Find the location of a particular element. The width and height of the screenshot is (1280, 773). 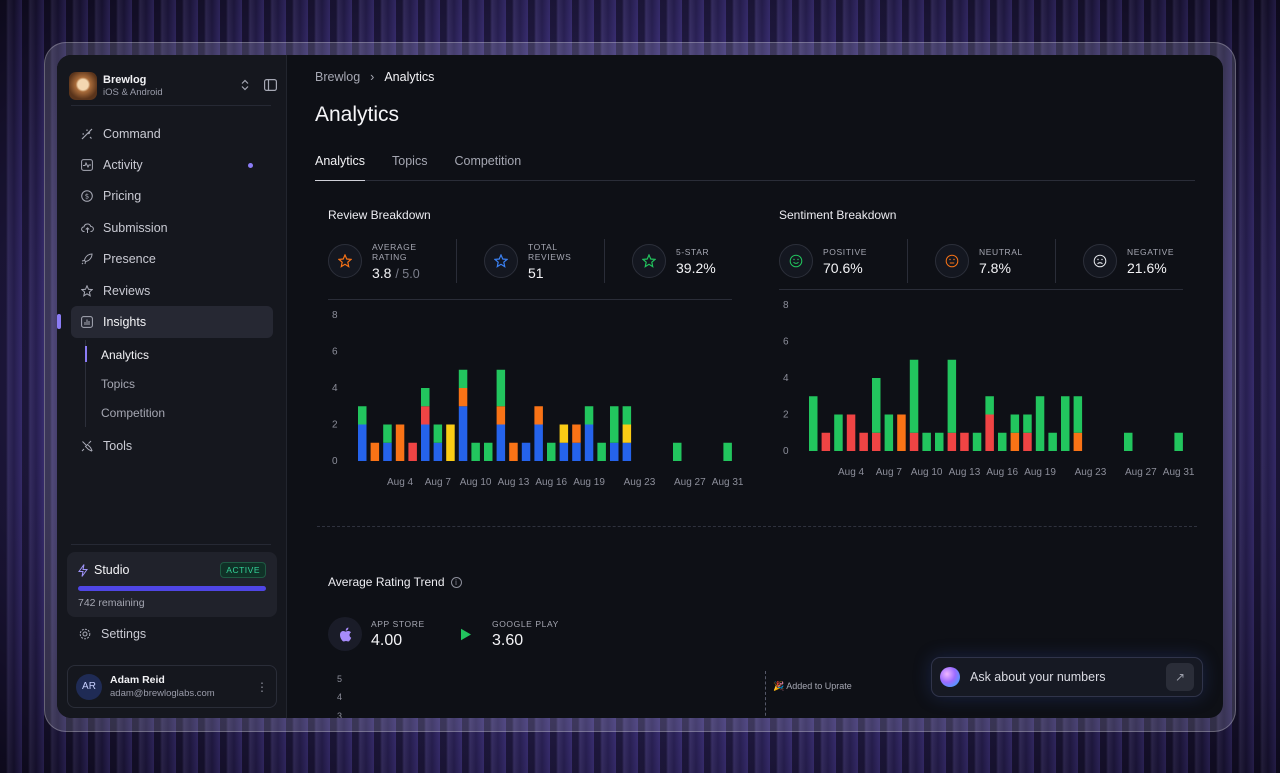

tab-topics: Topics is located at coordinates (410, 161).